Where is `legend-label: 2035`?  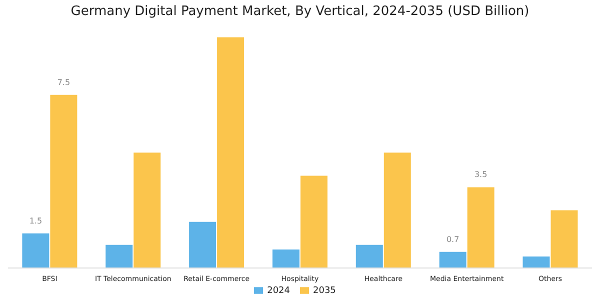 legend-label: 2035 is located at coordinates (324, 291).